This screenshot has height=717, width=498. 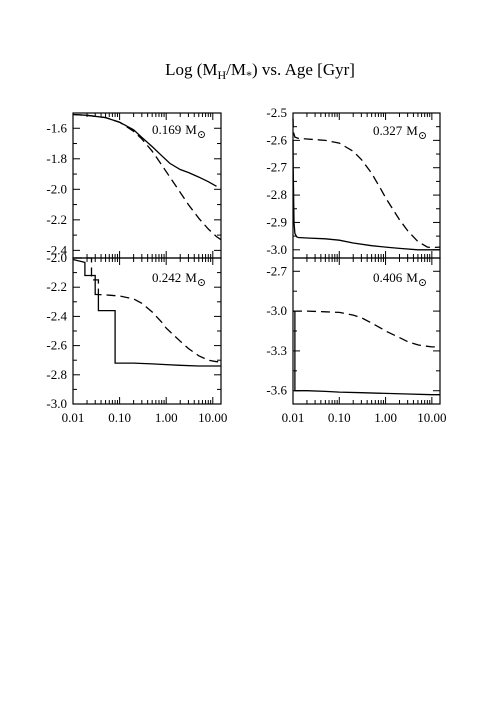 I want to click on mass-value: 0.327, so click(x=388, y=130).